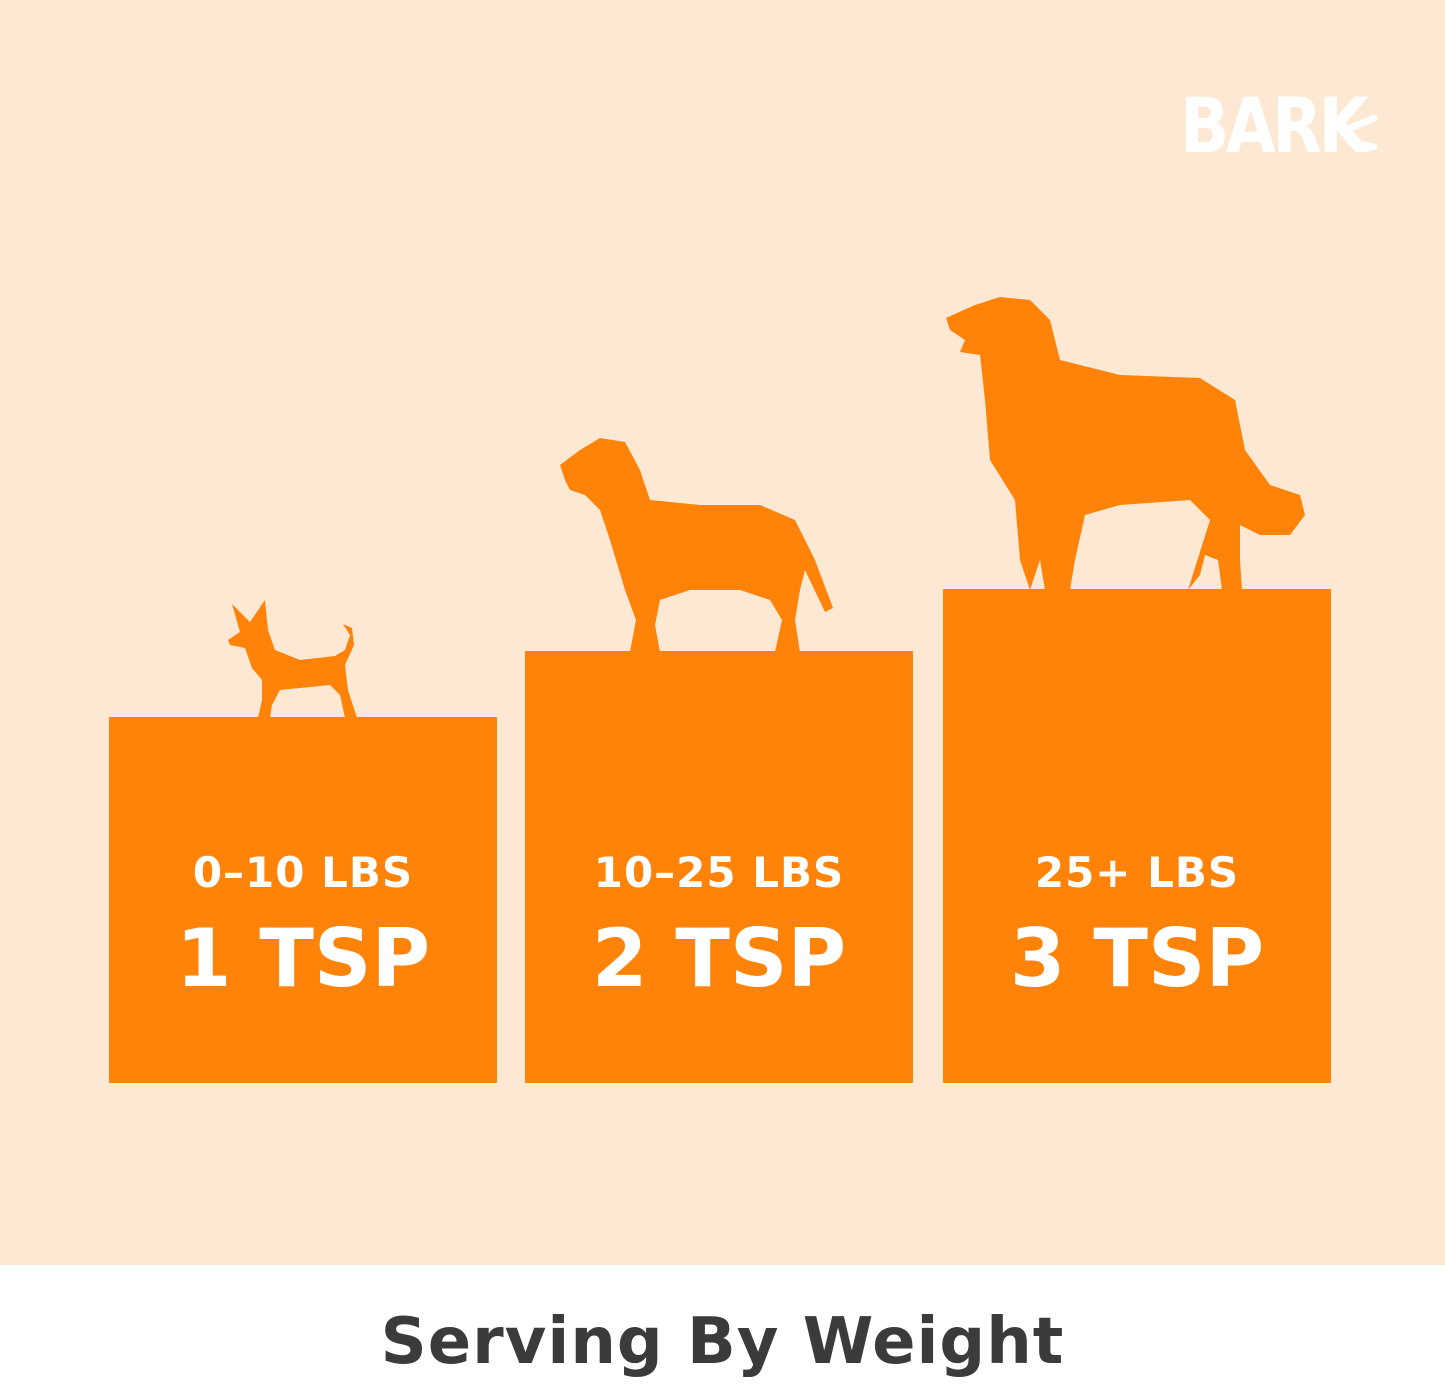 The height and width of the screenshot is (1389, 1445). What do you see at coordinates (719, 872) in the screenshot?
I see `tier-weight: 10–25 LBS` at bounding box center [719, 872].